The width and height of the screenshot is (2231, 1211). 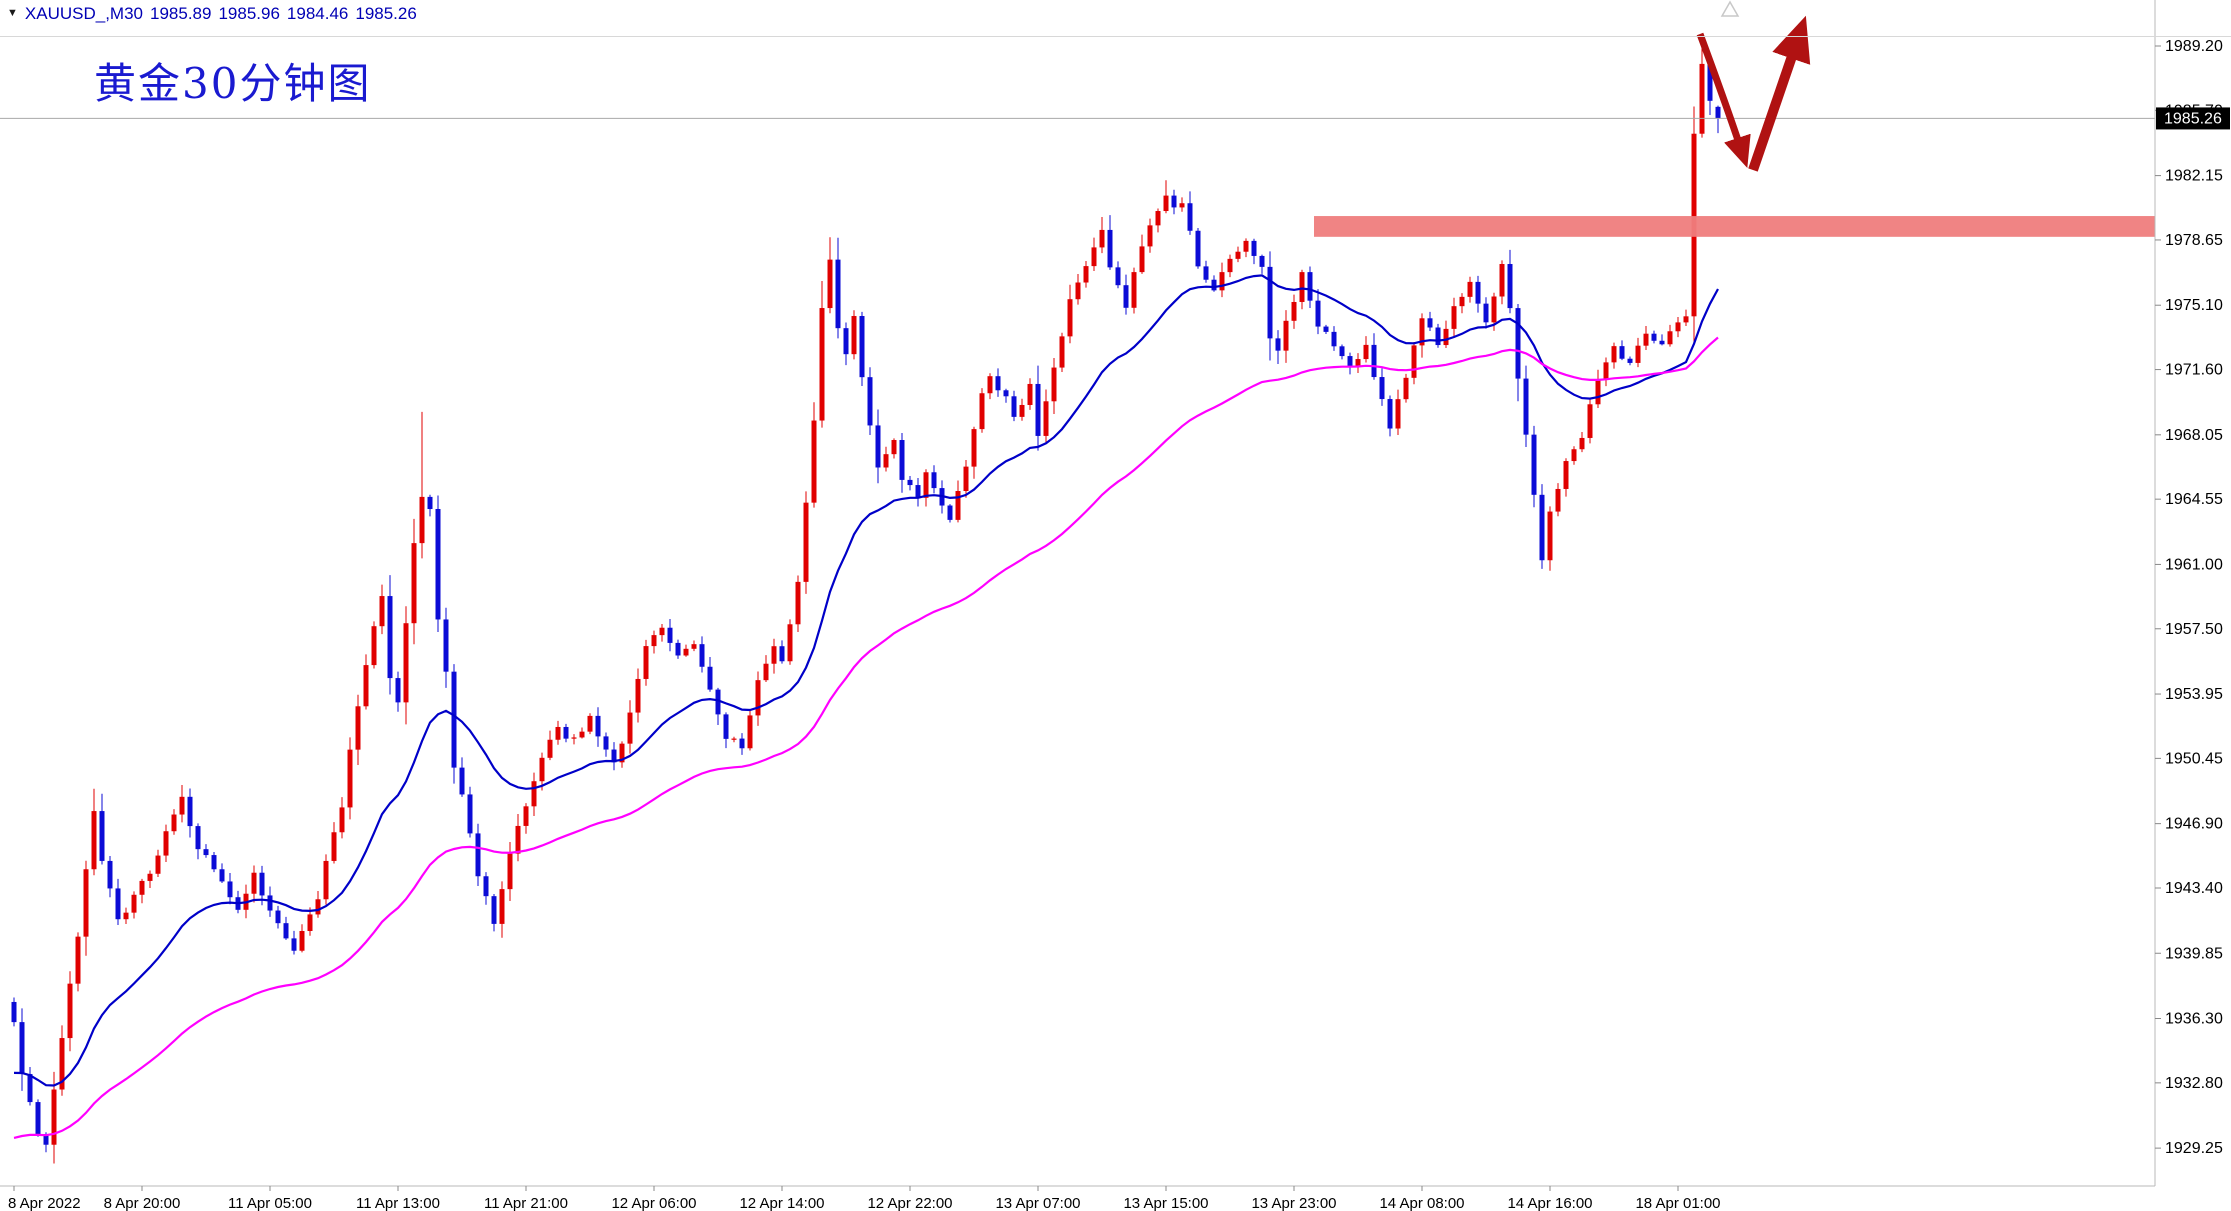 I want to click on current-price-label: 1985.26, so click(x=2193, y=118).